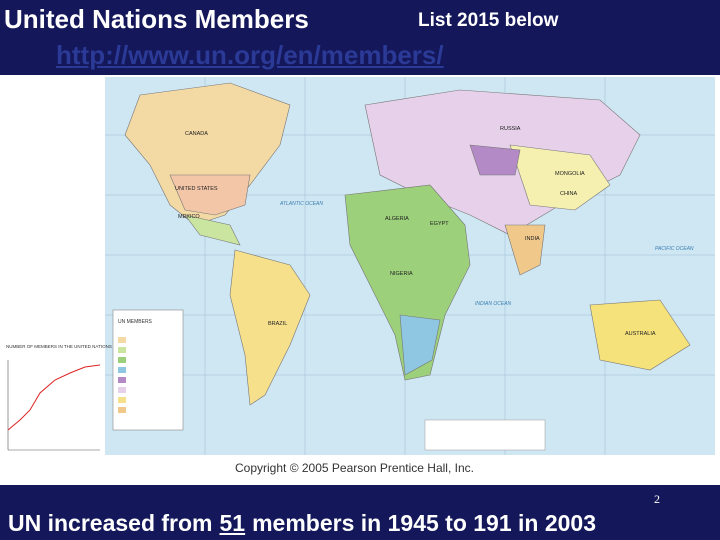  I want to click on country-label: CHINA, so click(568, 194).